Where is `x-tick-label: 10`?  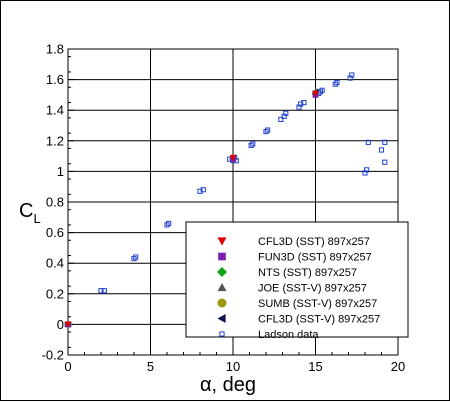
x-tick-label: 10 is located at coordinates (233, 366).